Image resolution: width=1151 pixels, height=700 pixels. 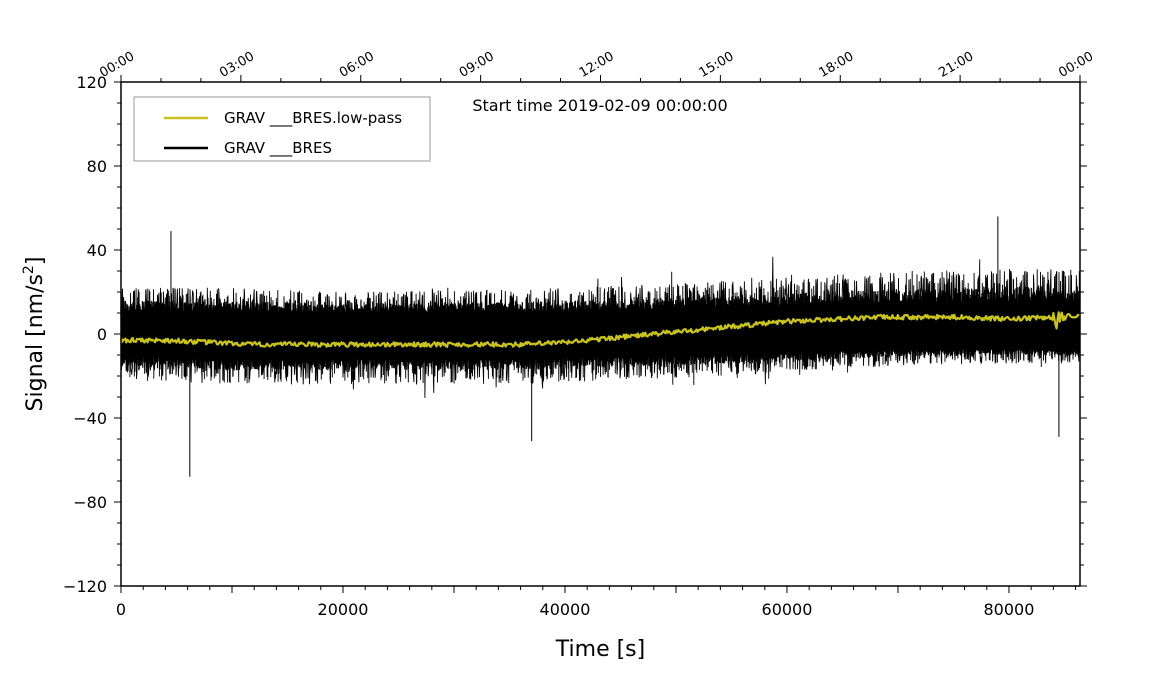 I want to click on series-grav-bres-low-pass, so click(x=600, y=329).